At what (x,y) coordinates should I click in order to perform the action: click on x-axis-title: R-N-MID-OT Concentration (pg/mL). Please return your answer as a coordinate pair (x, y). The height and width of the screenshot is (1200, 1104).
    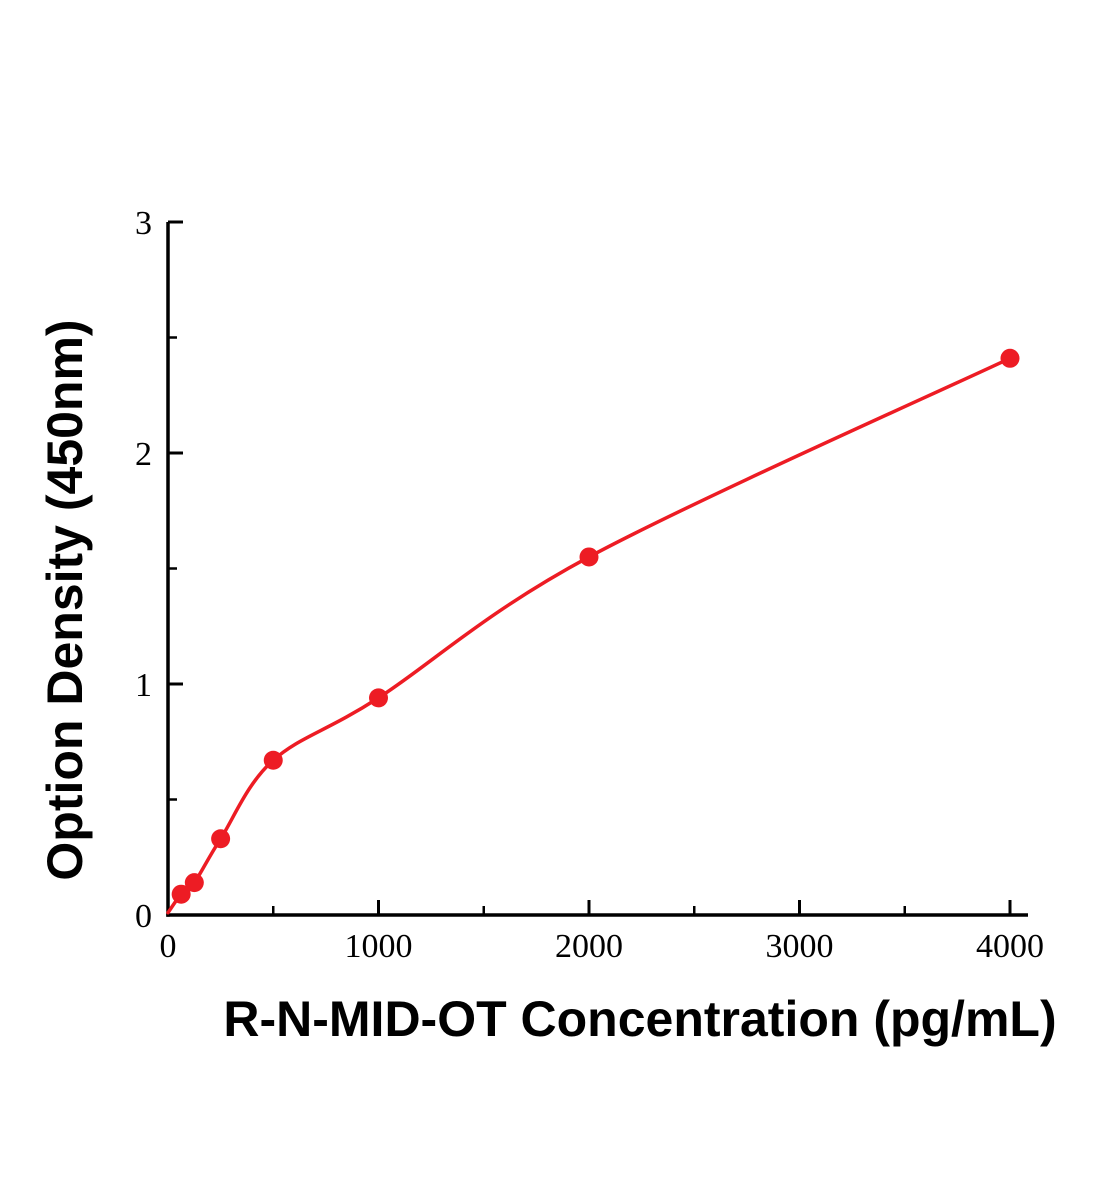
    Looking at the image, I should click on (639, 1019).